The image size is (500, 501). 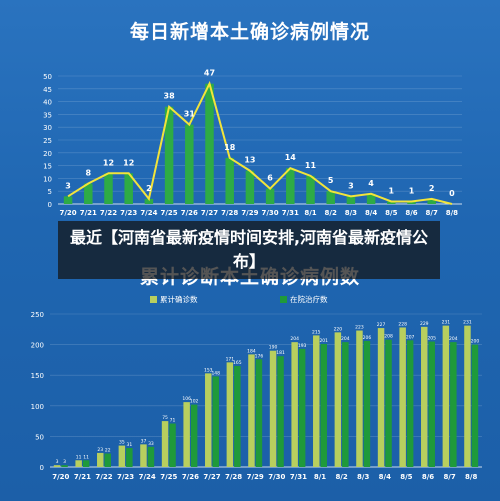 What do you see at coordinates (194, 402) in the screenshot?
I see `data-label: 102` at bounding box center [194, 402].